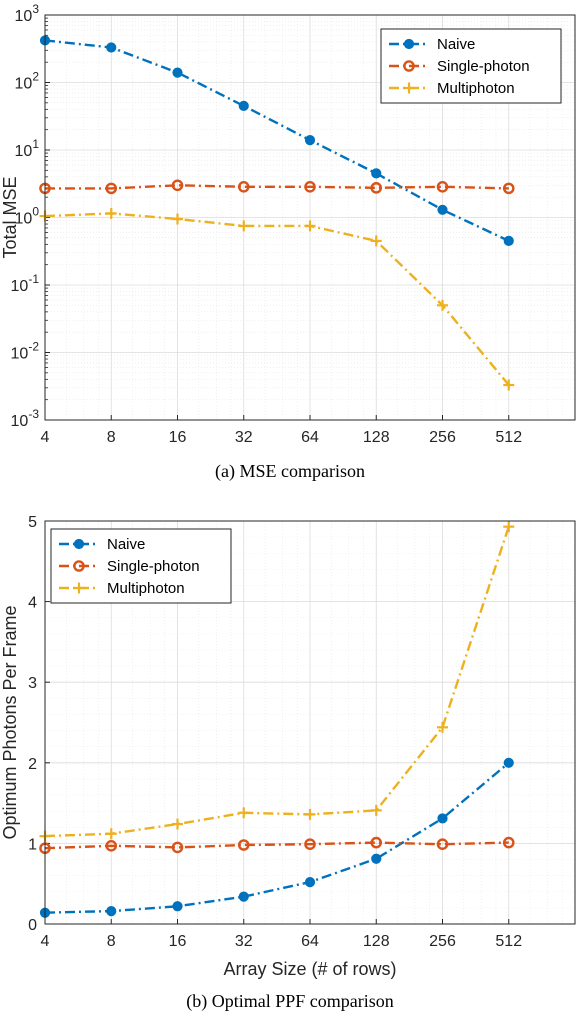 This screenshot has height=1014, width=580. Describe the element at coordinates (309, 969) in the screenshot. I see `x-axis-label: Array Size (# of rows)` at that location.